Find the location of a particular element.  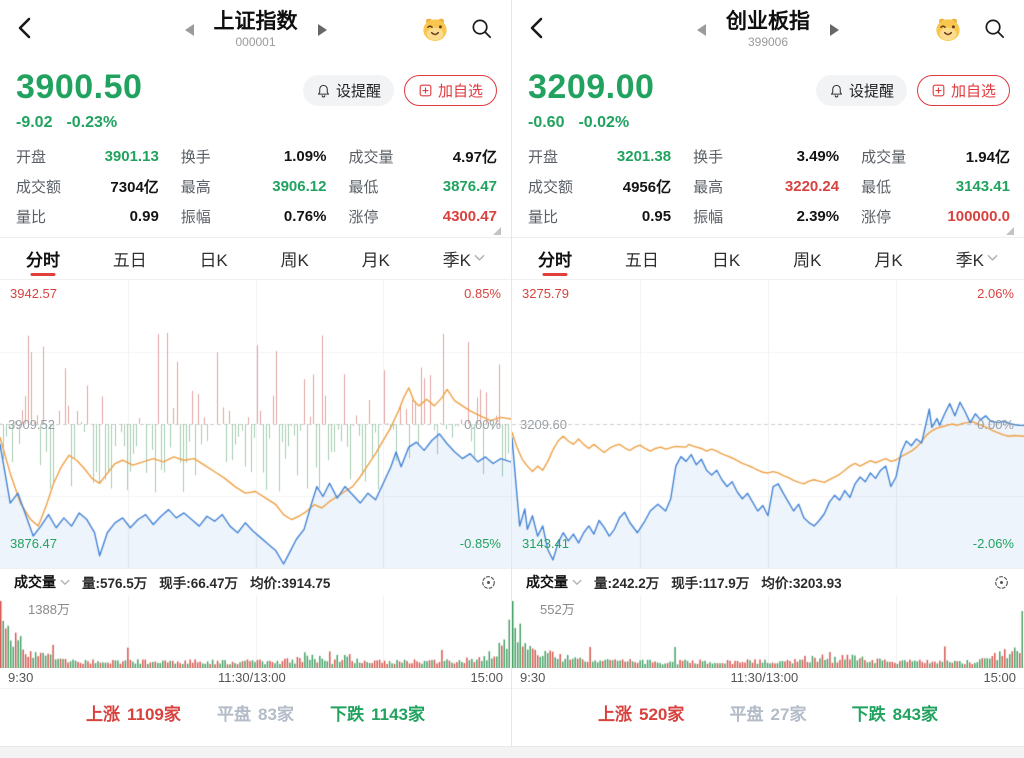

volume-max-label: 1388万 is located at coordinates (49, 609).